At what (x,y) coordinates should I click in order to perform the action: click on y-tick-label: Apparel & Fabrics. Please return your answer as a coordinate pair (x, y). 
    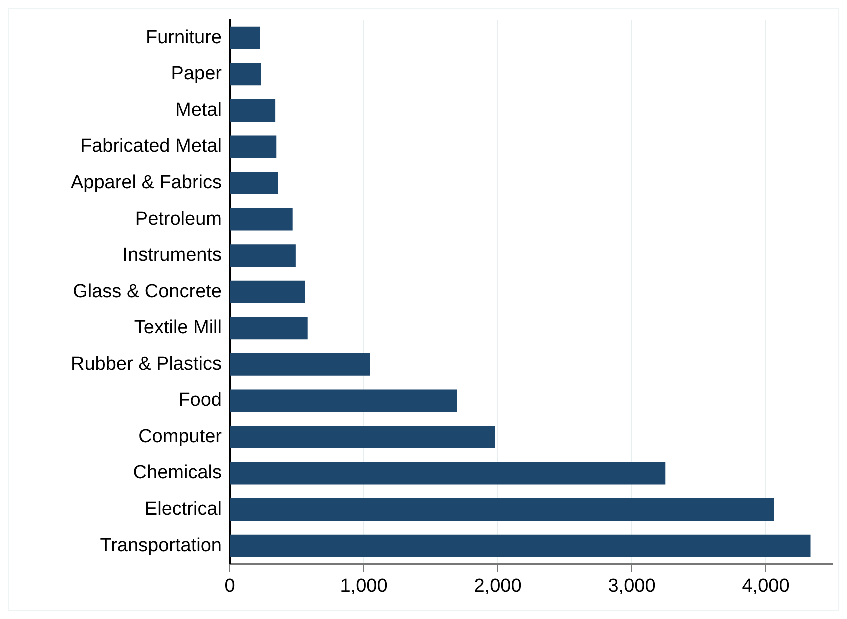
    Looking at the image, I should click on (146, 183).